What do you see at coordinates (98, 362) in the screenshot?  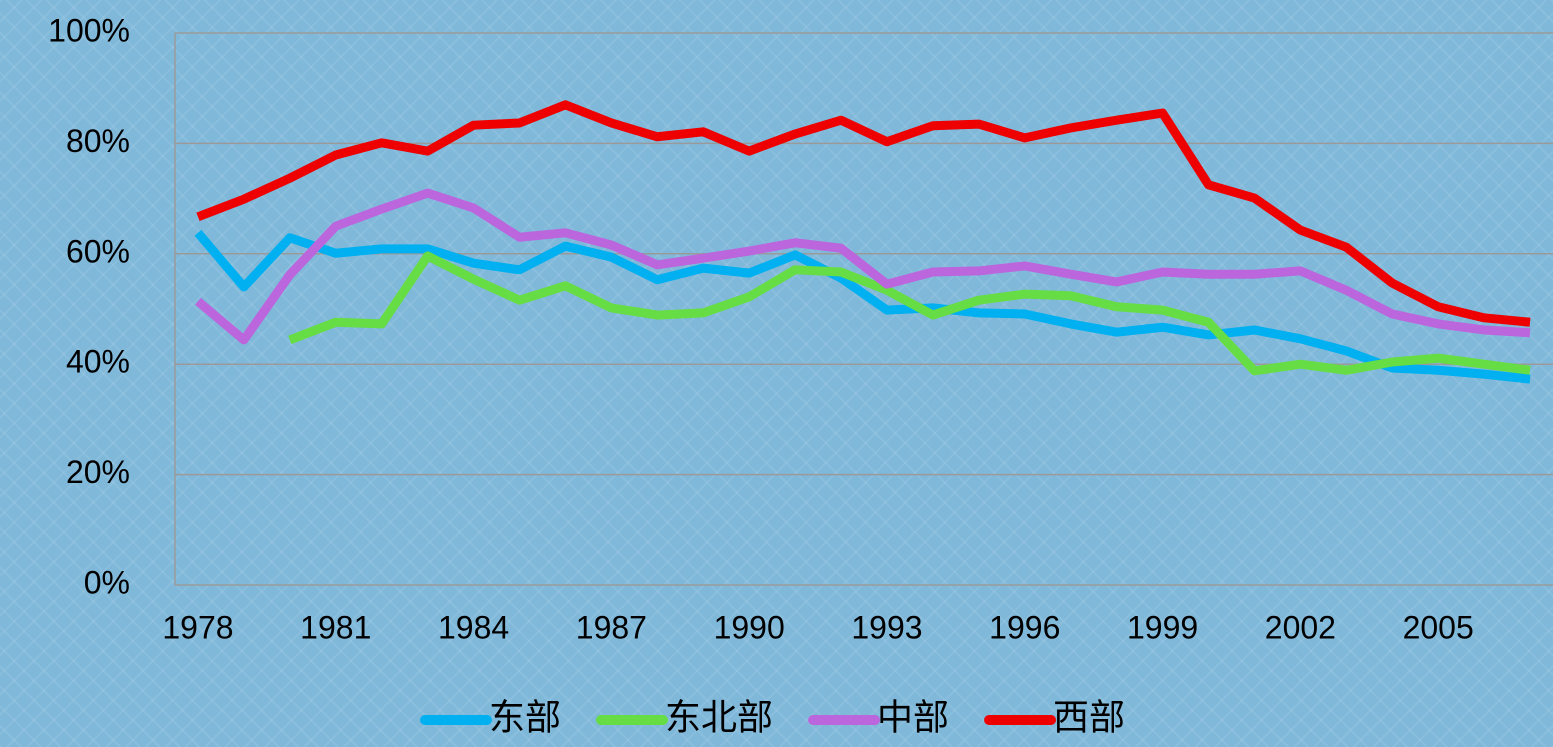 I see `y-tick-label: 40%` at bounding box center [98, 362].